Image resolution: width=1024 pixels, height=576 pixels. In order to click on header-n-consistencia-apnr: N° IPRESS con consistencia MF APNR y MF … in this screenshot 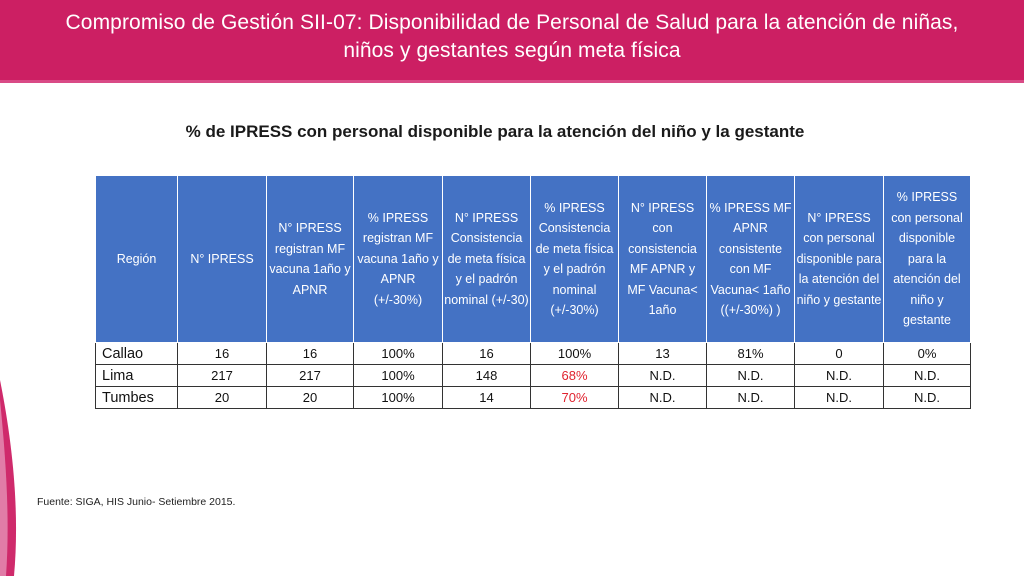, I will do `click(662, 259)`.